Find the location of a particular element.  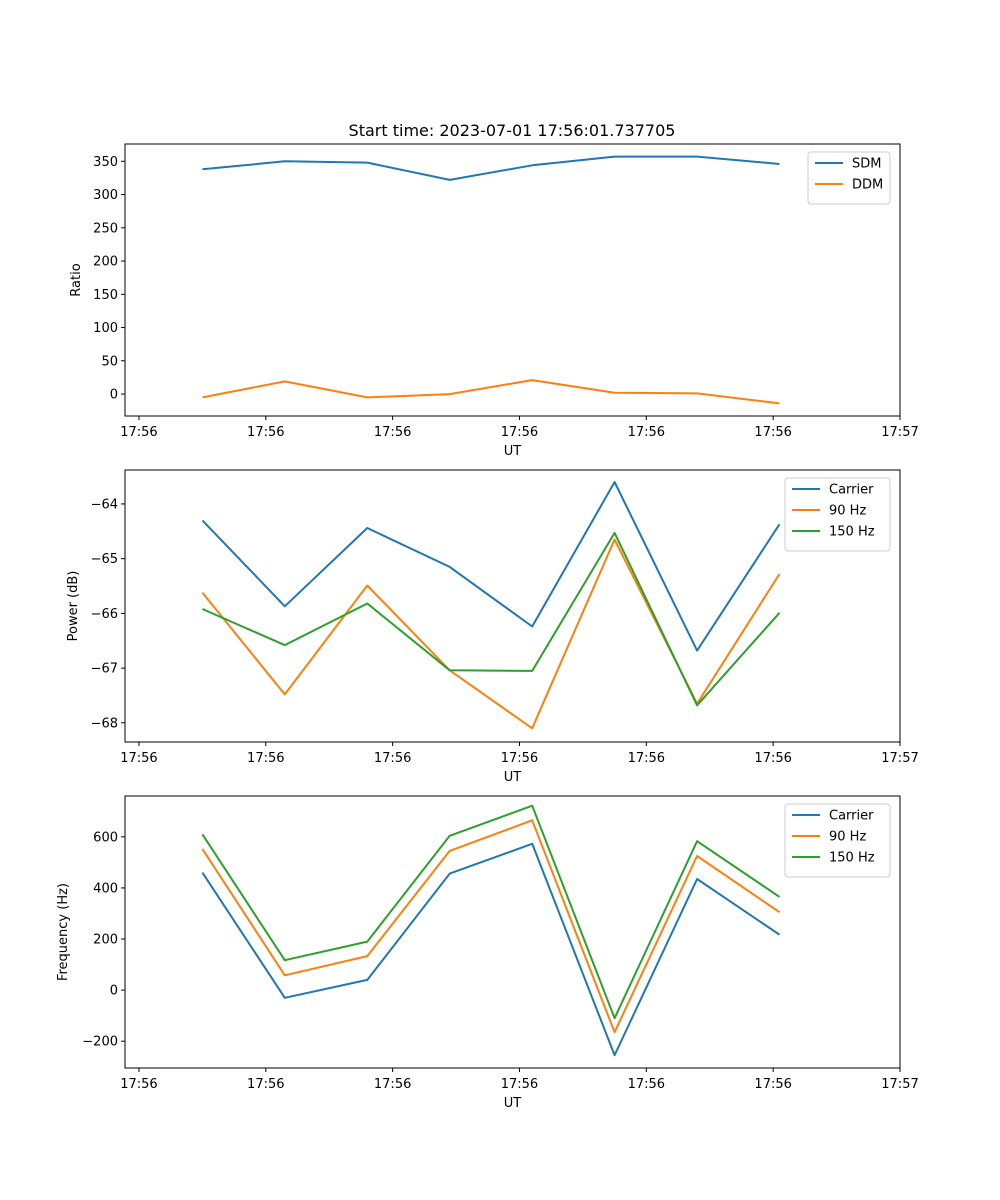

y-tick-label: 250 is located at coordinates (105, 228).